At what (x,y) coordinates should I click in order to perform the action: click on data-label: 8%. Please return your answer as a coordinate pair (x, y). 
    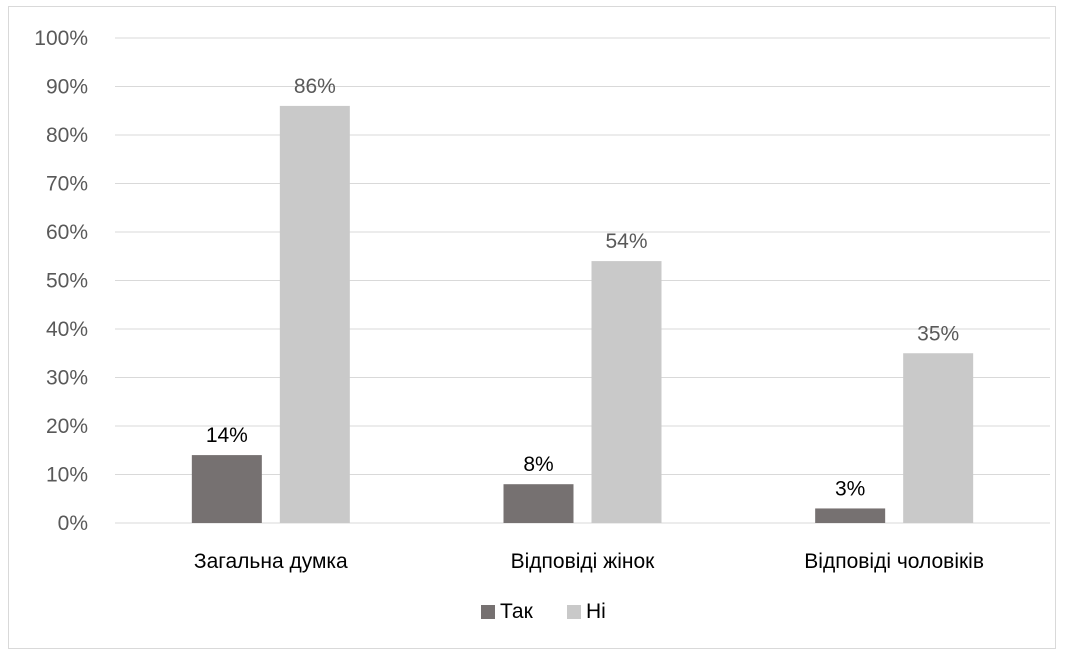
    Looking at the image, I should click on (538, 464).